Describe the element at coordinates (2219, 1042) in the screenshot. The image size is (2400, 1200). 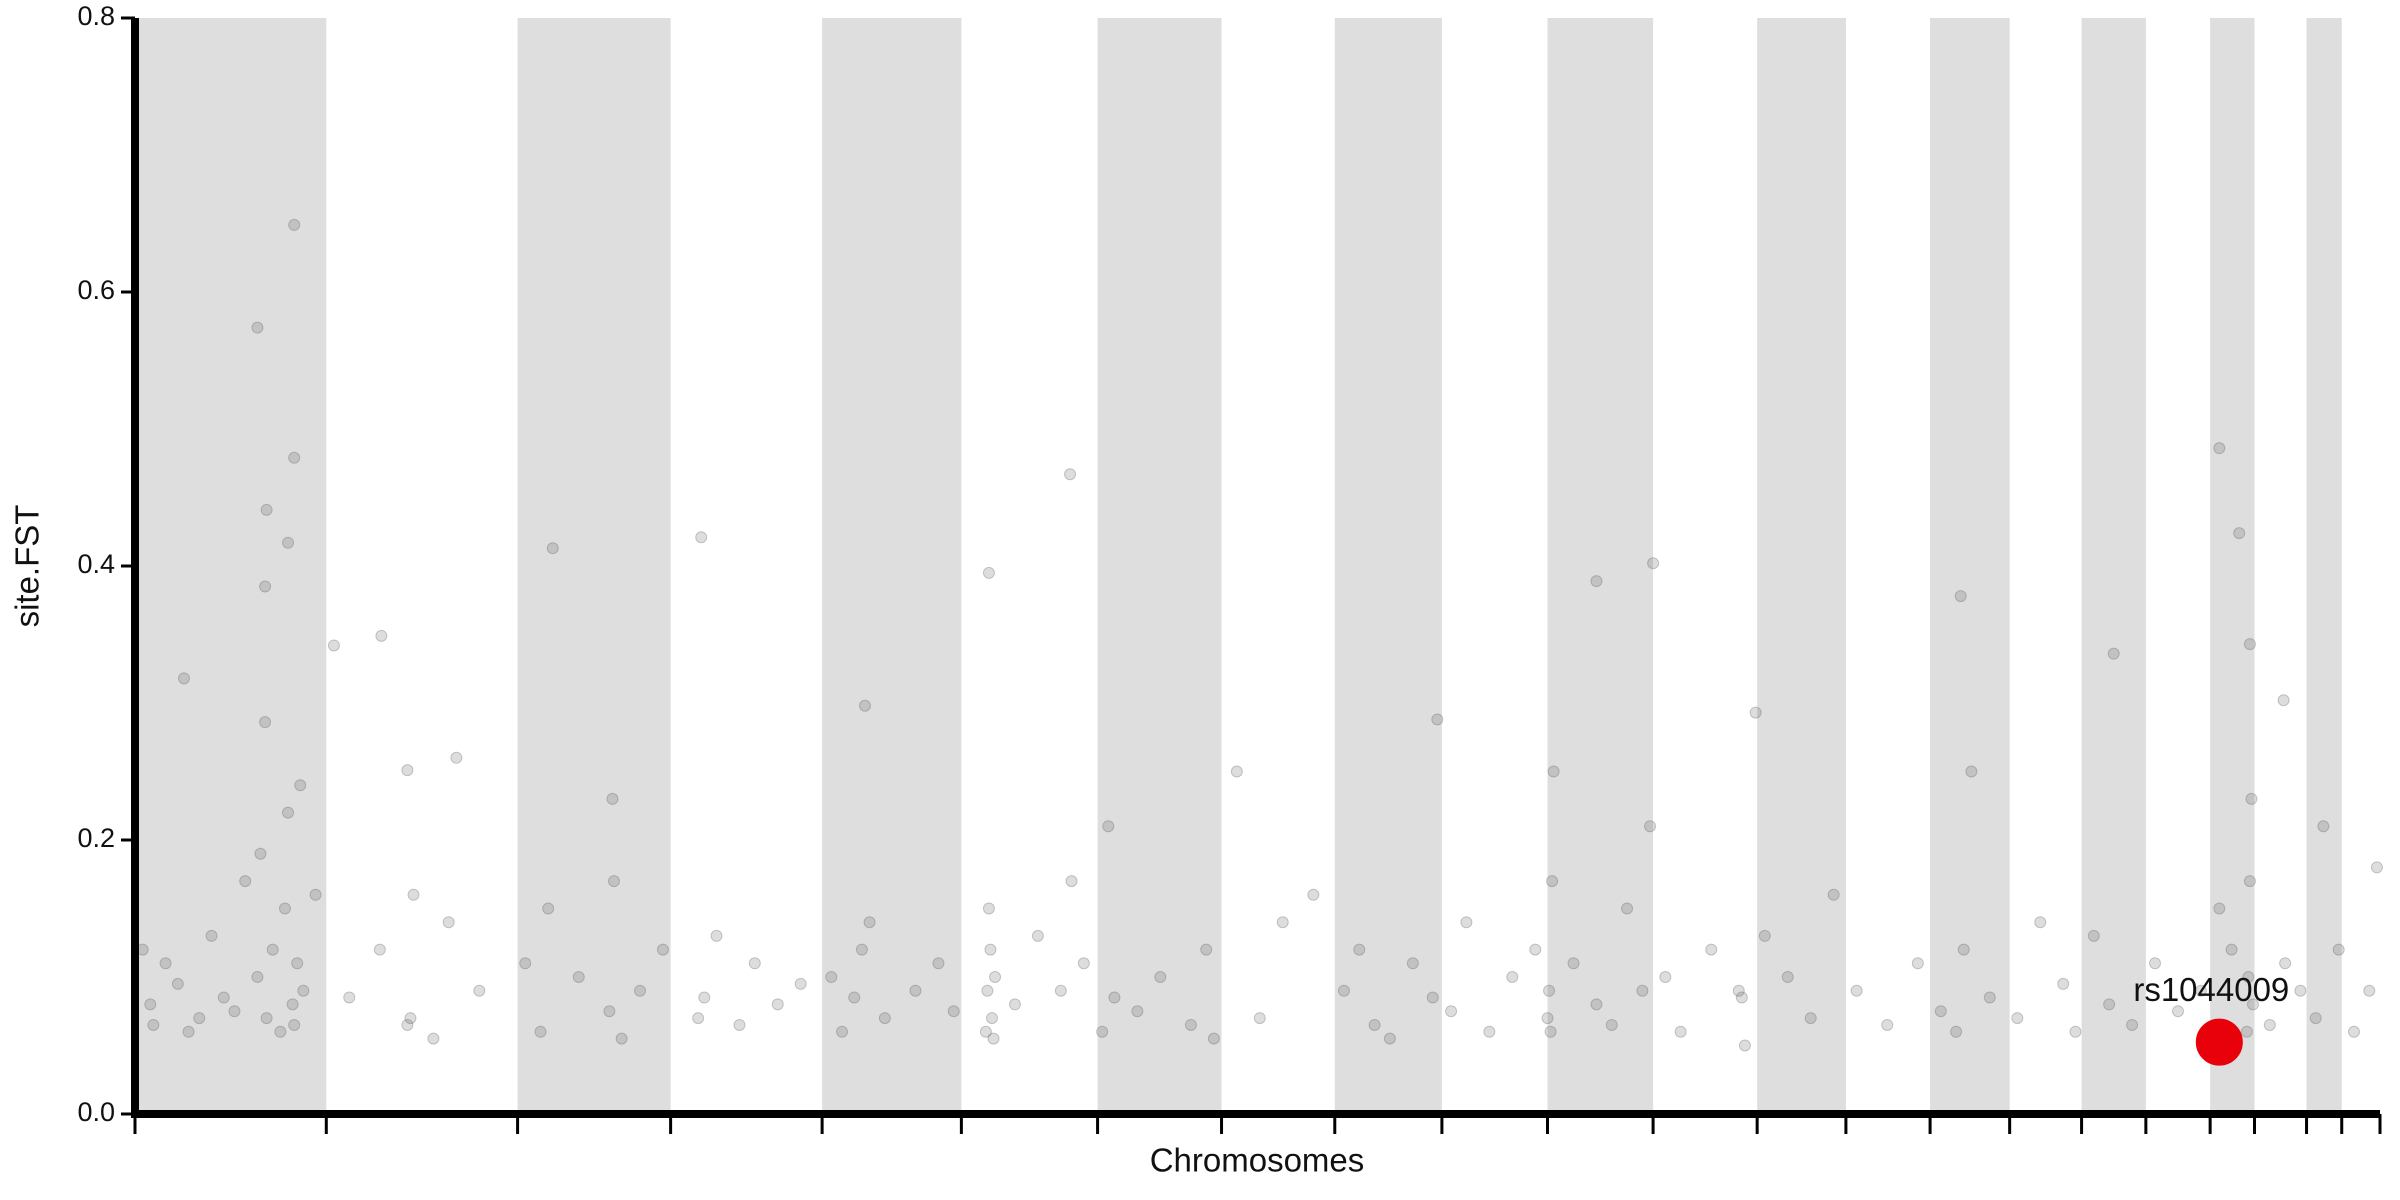
I see `highlight-point` at that location.